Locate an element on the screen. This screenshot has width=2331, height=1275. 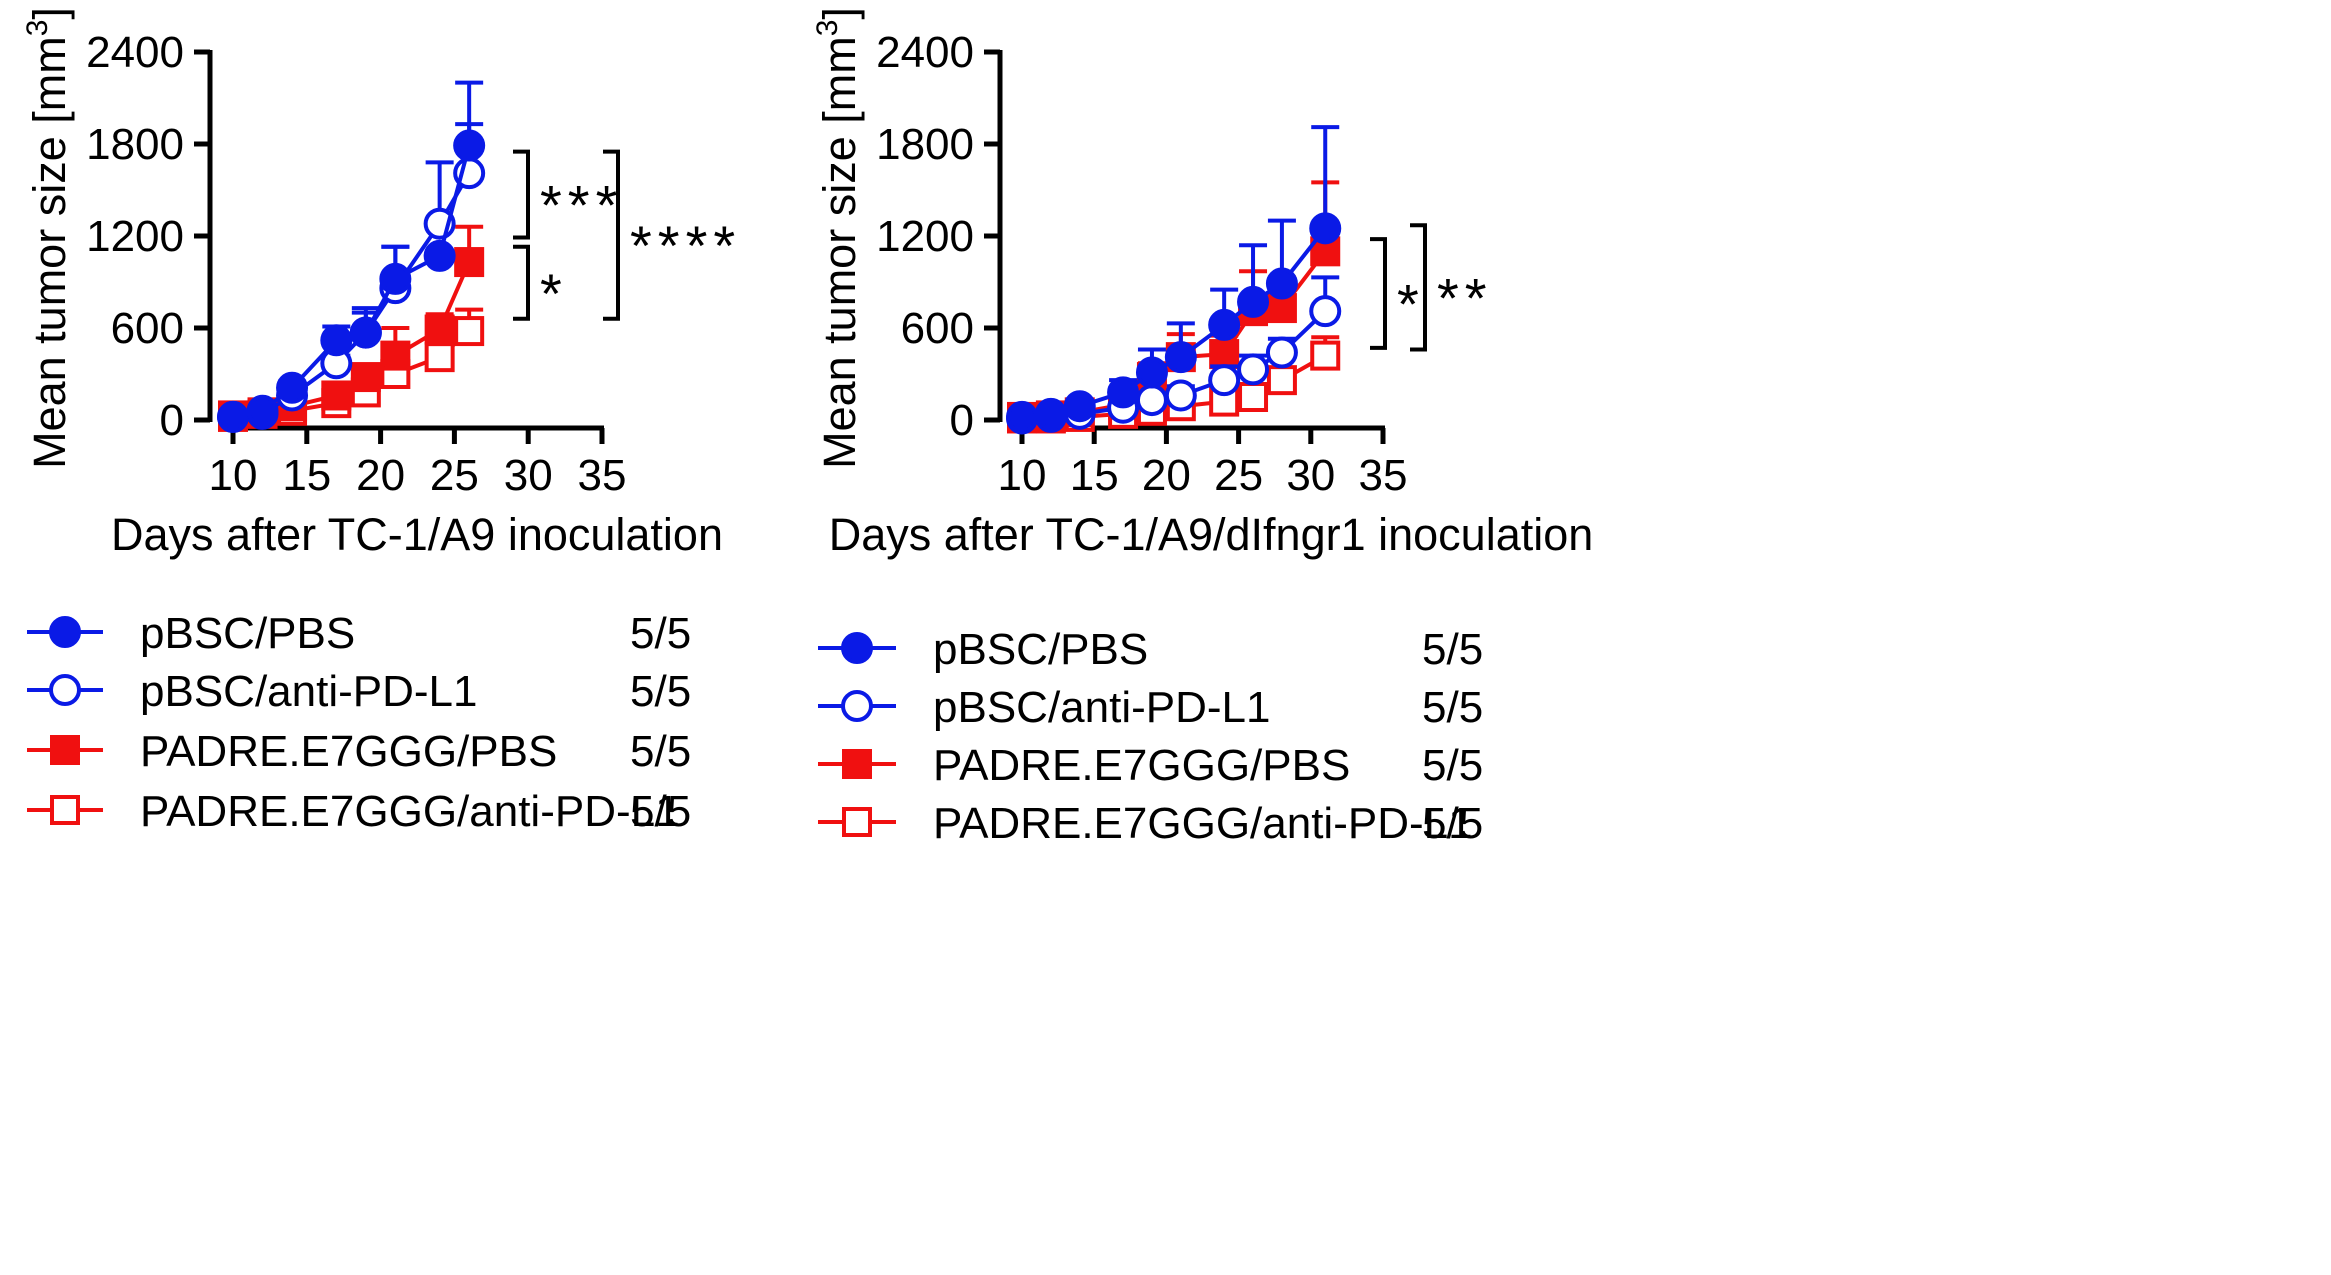
significance-label: ** is located at coordinates (1465, 297).